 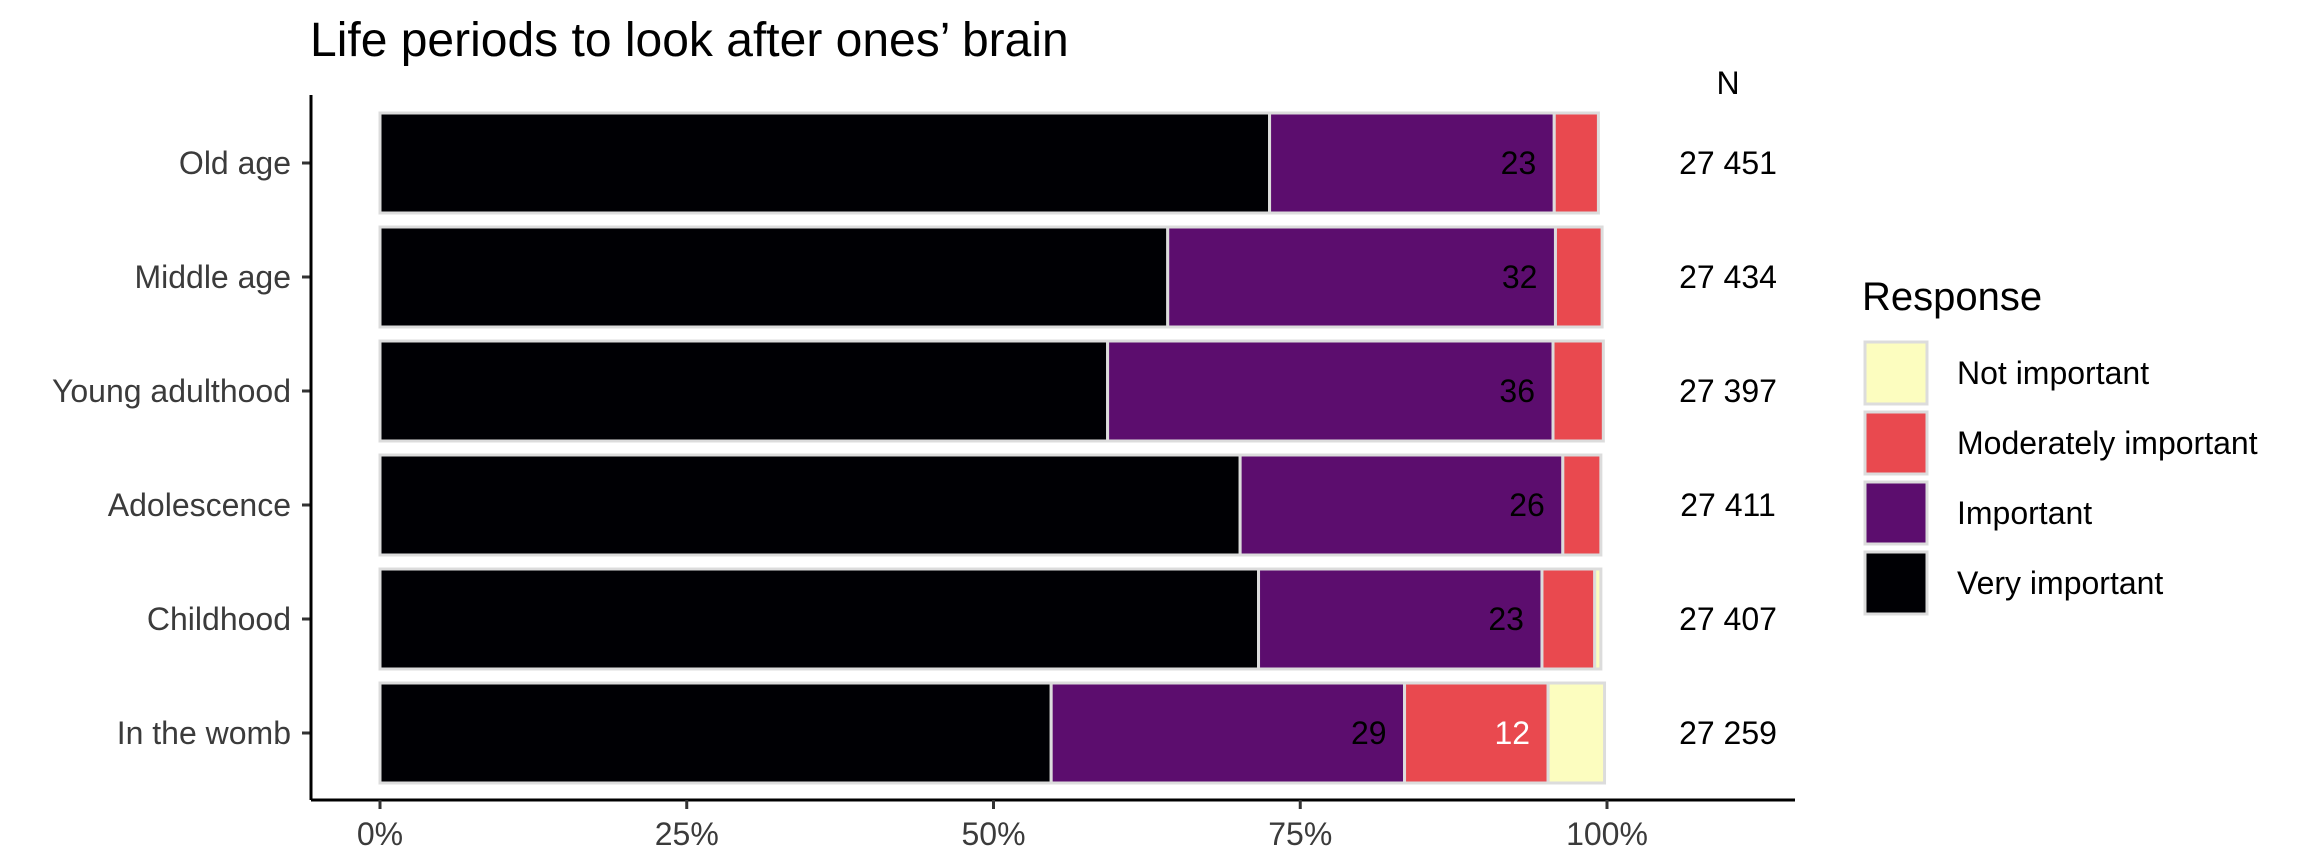 What do you see at coordinates (744, 391) in the screenshot?
I see `bar-young-adulthood-very-important` at bounding box center [744, 391].